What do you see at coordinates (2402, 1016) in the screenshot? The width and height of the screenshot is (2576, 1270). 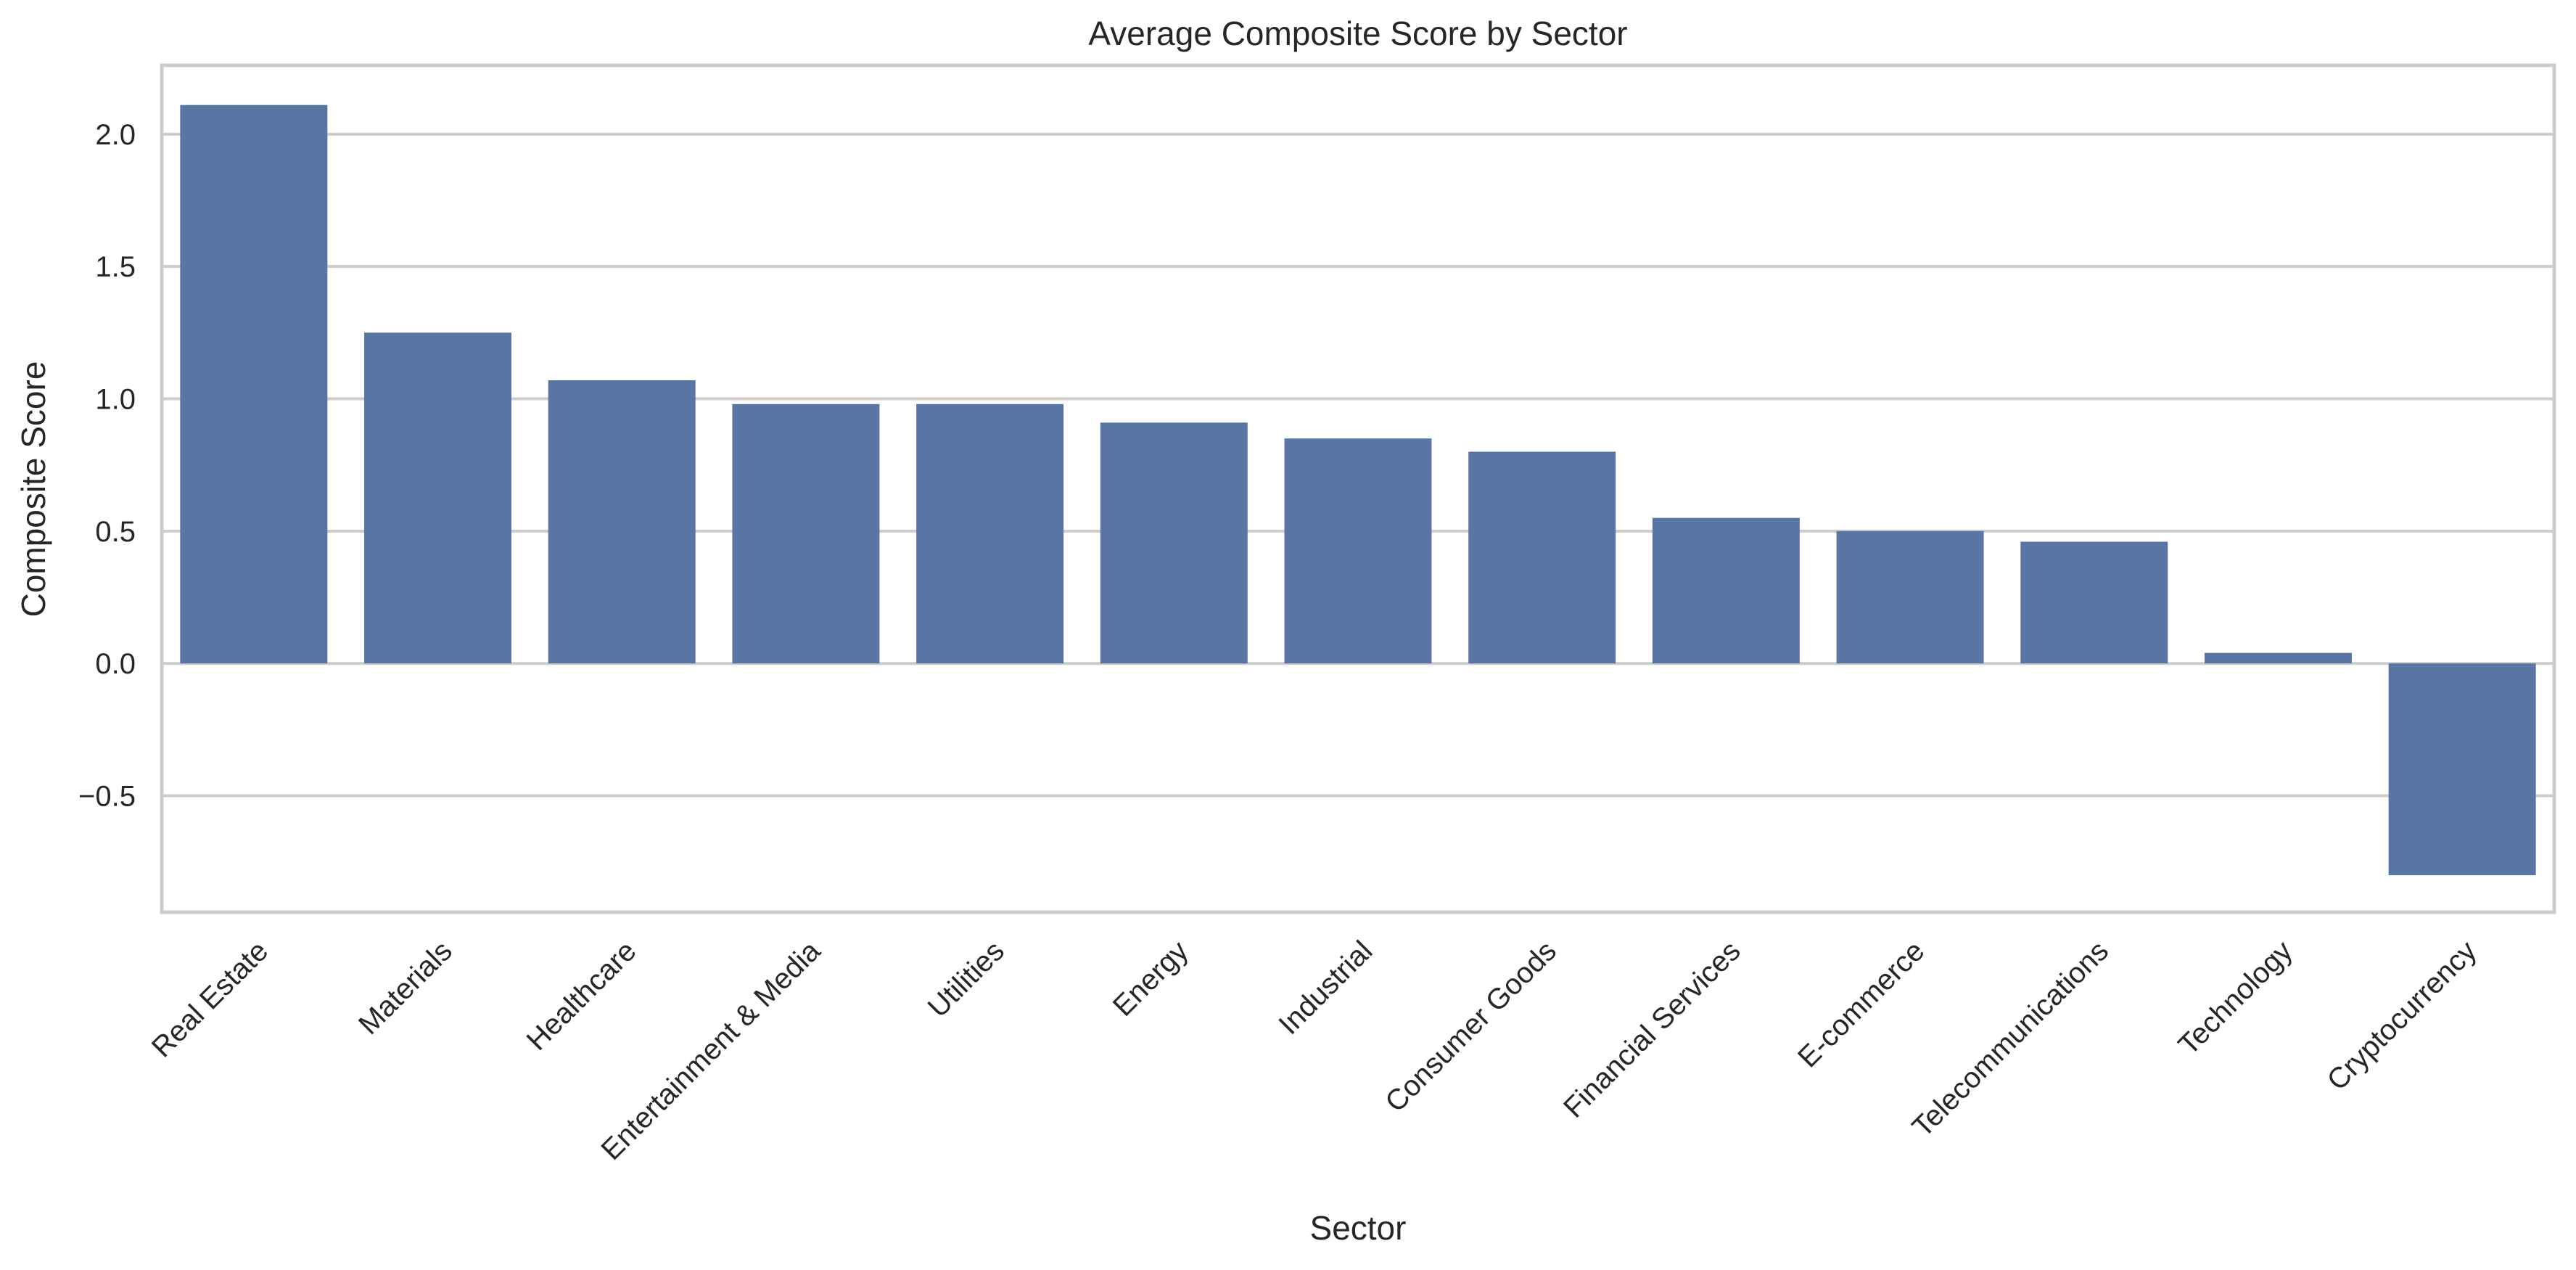 I see `x-tick-label: Cryptocurrency` at bounding box center [2402, 1016].